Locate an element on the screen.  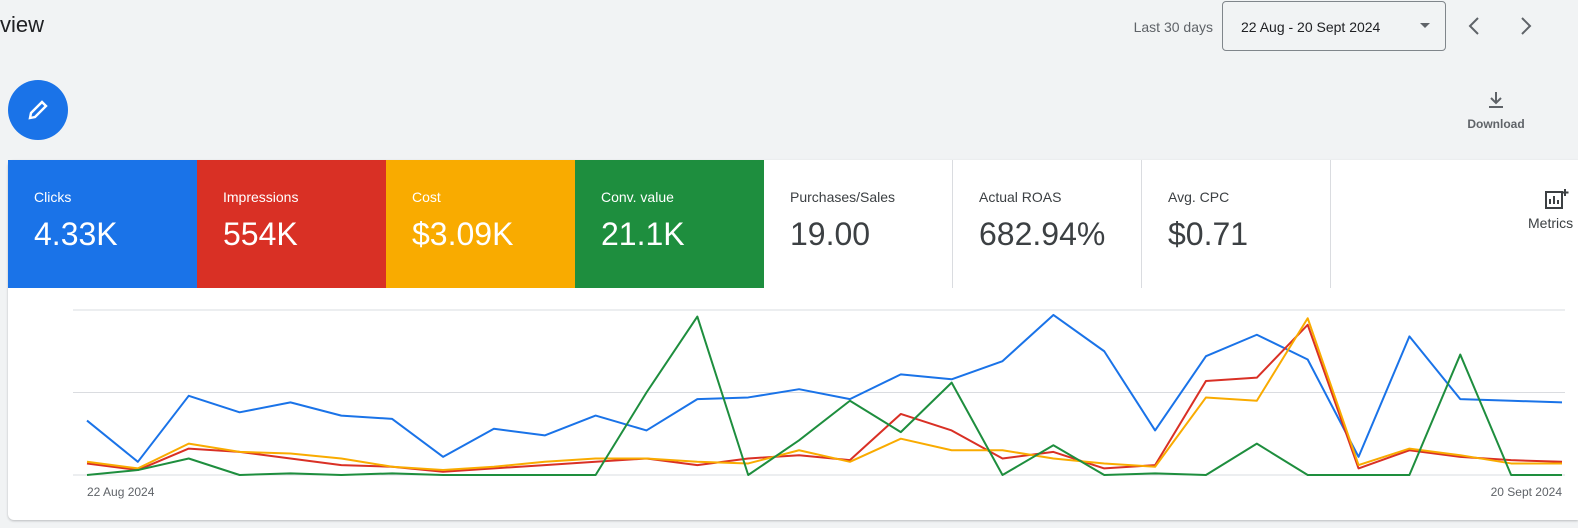
scorecard-value: 4.33K is located at coordinates (76, 234).